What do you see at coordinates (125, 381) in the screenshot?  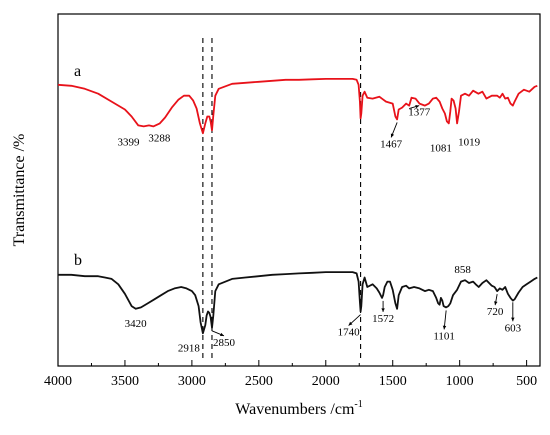 I see `x-tick-label-3500: 3500` at bounding box center [125, 381].